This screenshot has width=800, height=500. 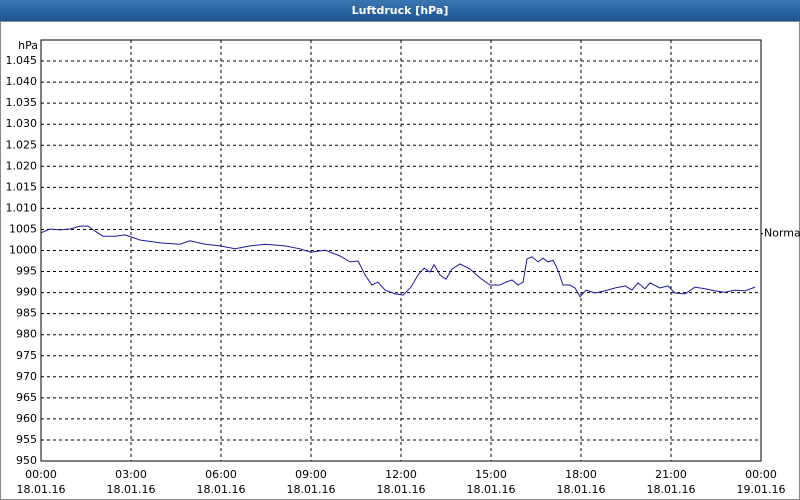 I want to click on y-tick-label: 1.040, so click(x=22, y=81).